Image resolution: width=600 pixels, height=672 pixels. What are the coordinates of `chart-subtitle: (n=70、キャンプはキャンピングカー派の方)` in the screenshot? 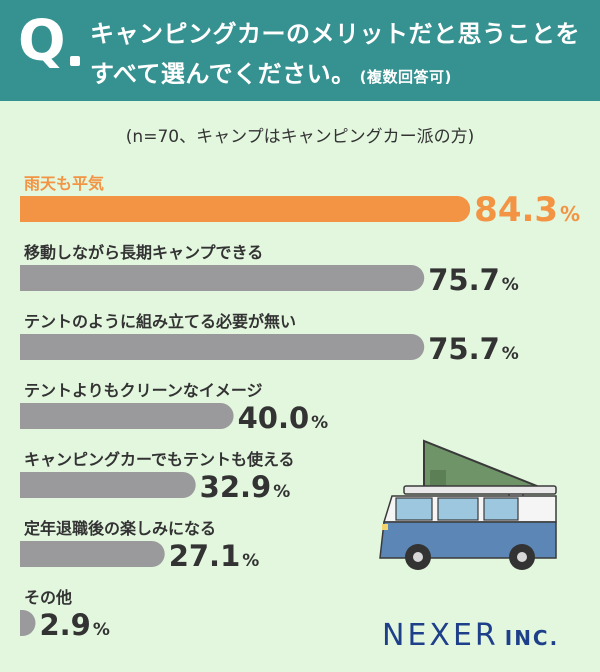 It's located at (300, 137).